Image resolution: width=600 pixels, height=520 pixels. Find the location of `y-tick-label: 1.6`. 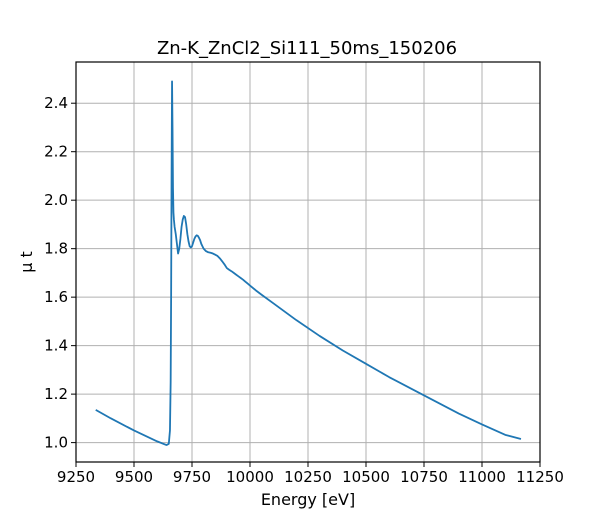

y-tick-label: 1.6 is located at coordinates (56, 297).